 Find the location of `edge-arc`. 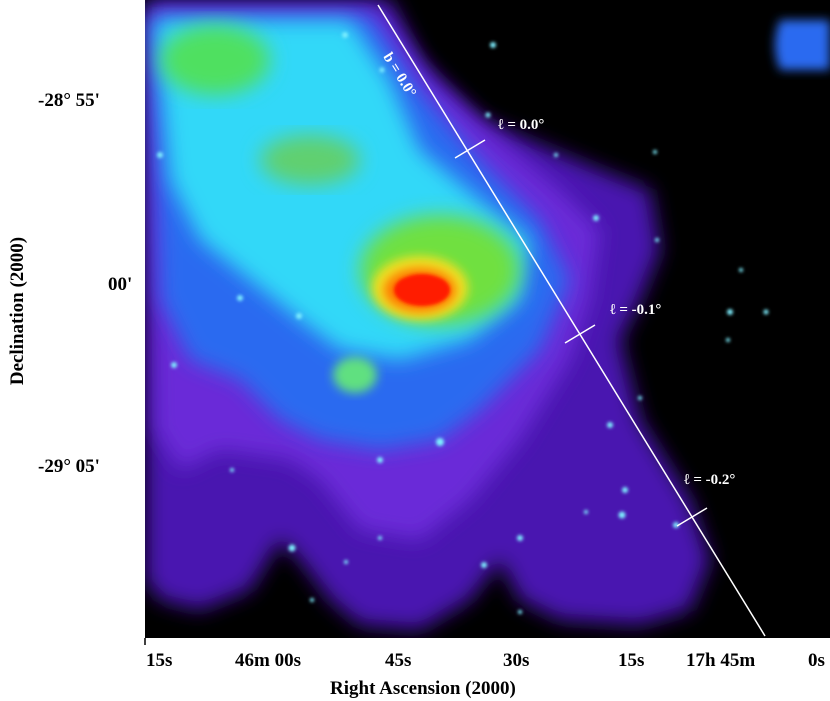

edge-arc is located at coordinates (802, 45).